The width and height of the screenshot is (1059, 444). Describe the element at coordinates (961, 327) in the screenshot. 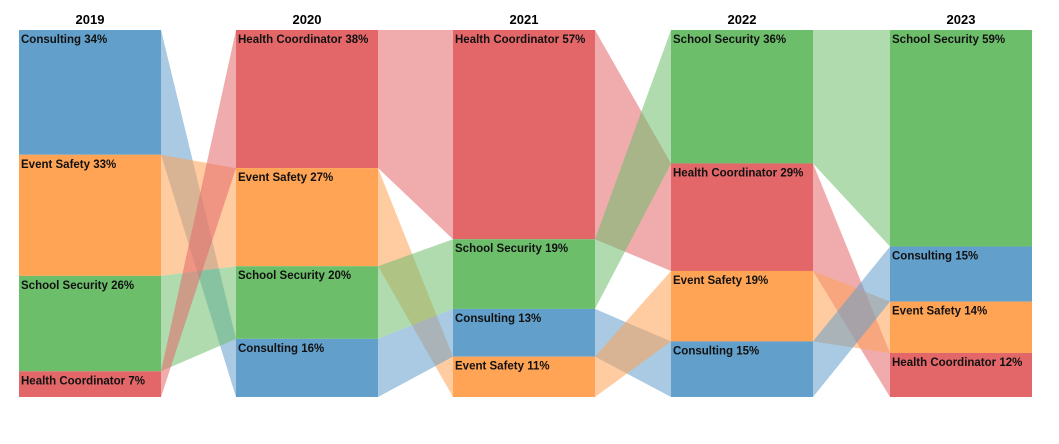

I see `bar-event-safety-2023` at that location.